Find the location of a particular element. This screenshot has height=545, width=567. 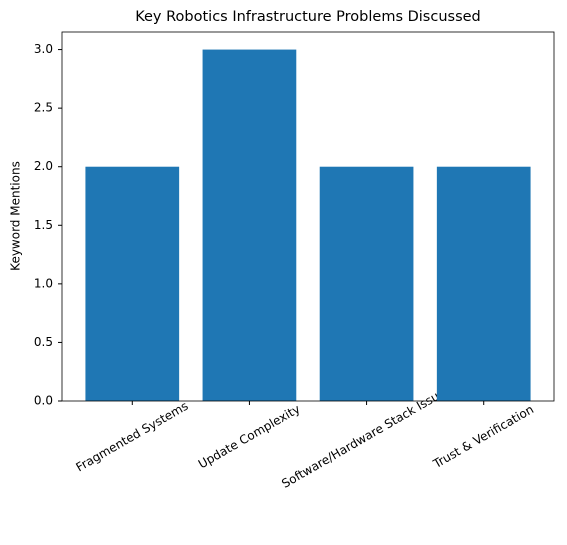

y-tick-label: 0.0 is located at coordinates (43, 401).